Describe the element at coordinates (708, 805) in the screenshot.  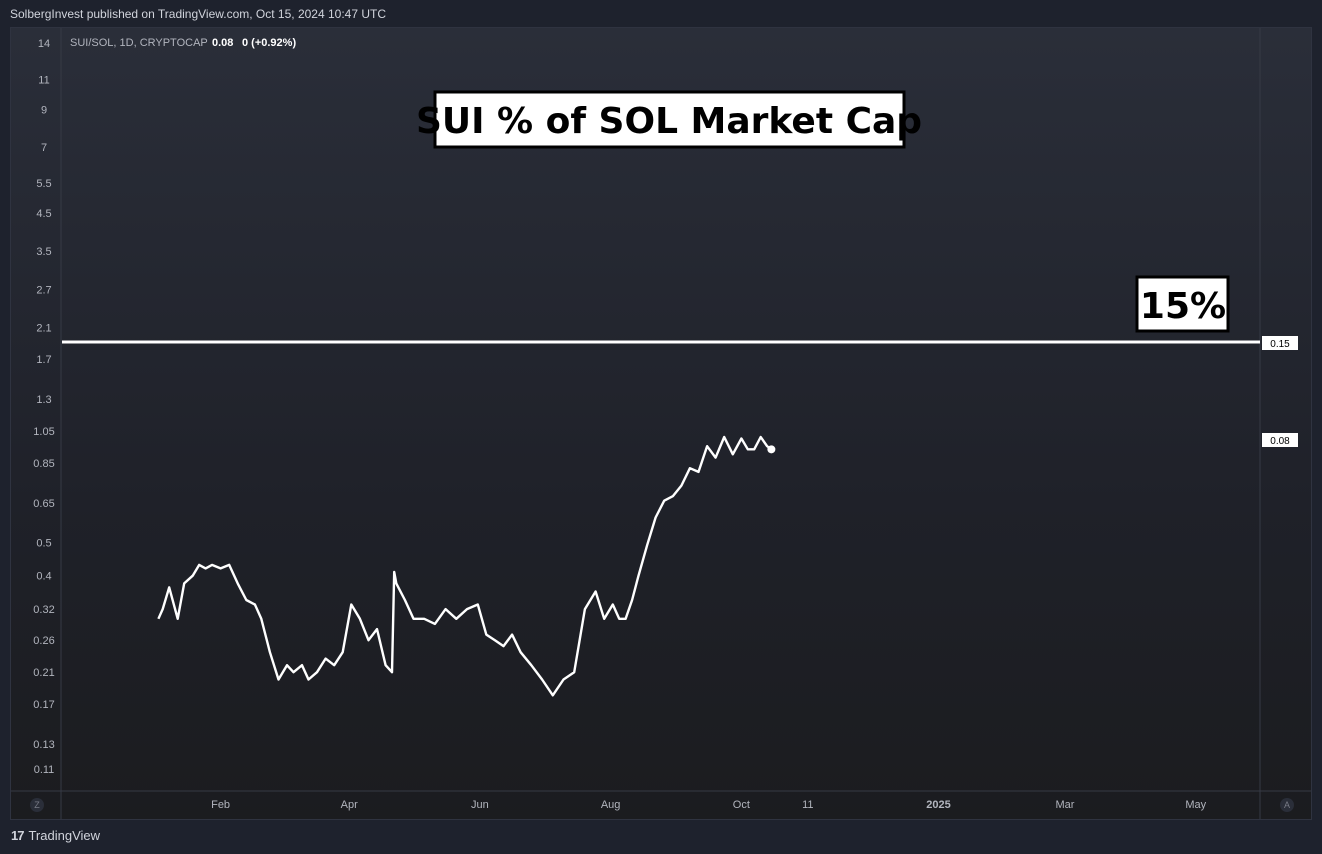
I see `x-axis-ticks: Feb Apr Jun Aug Oct 11 2025 Mar May` at that location.